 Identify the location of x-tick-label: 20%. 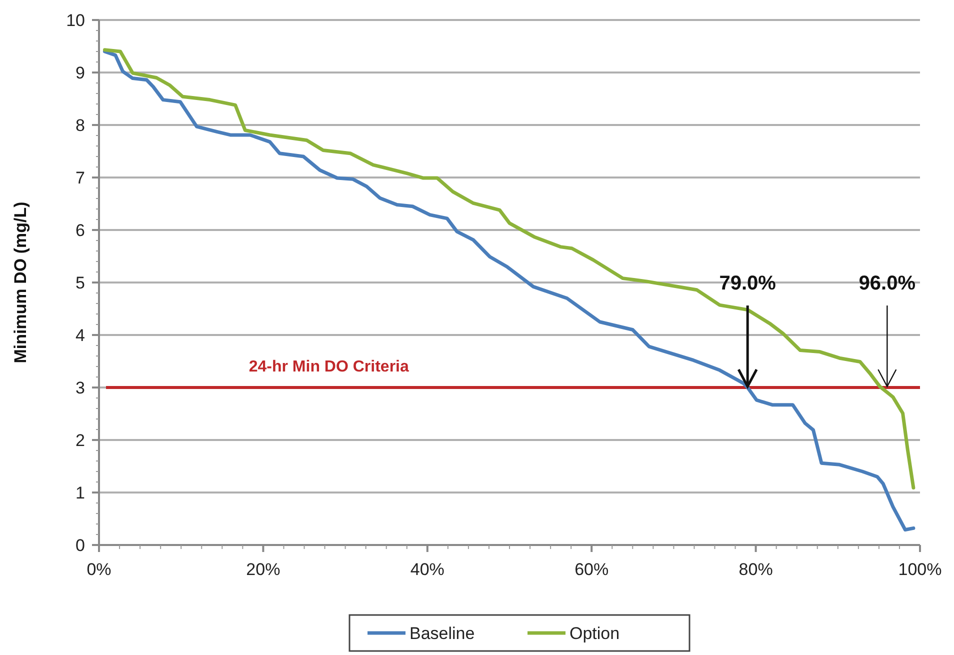
(263, 569).